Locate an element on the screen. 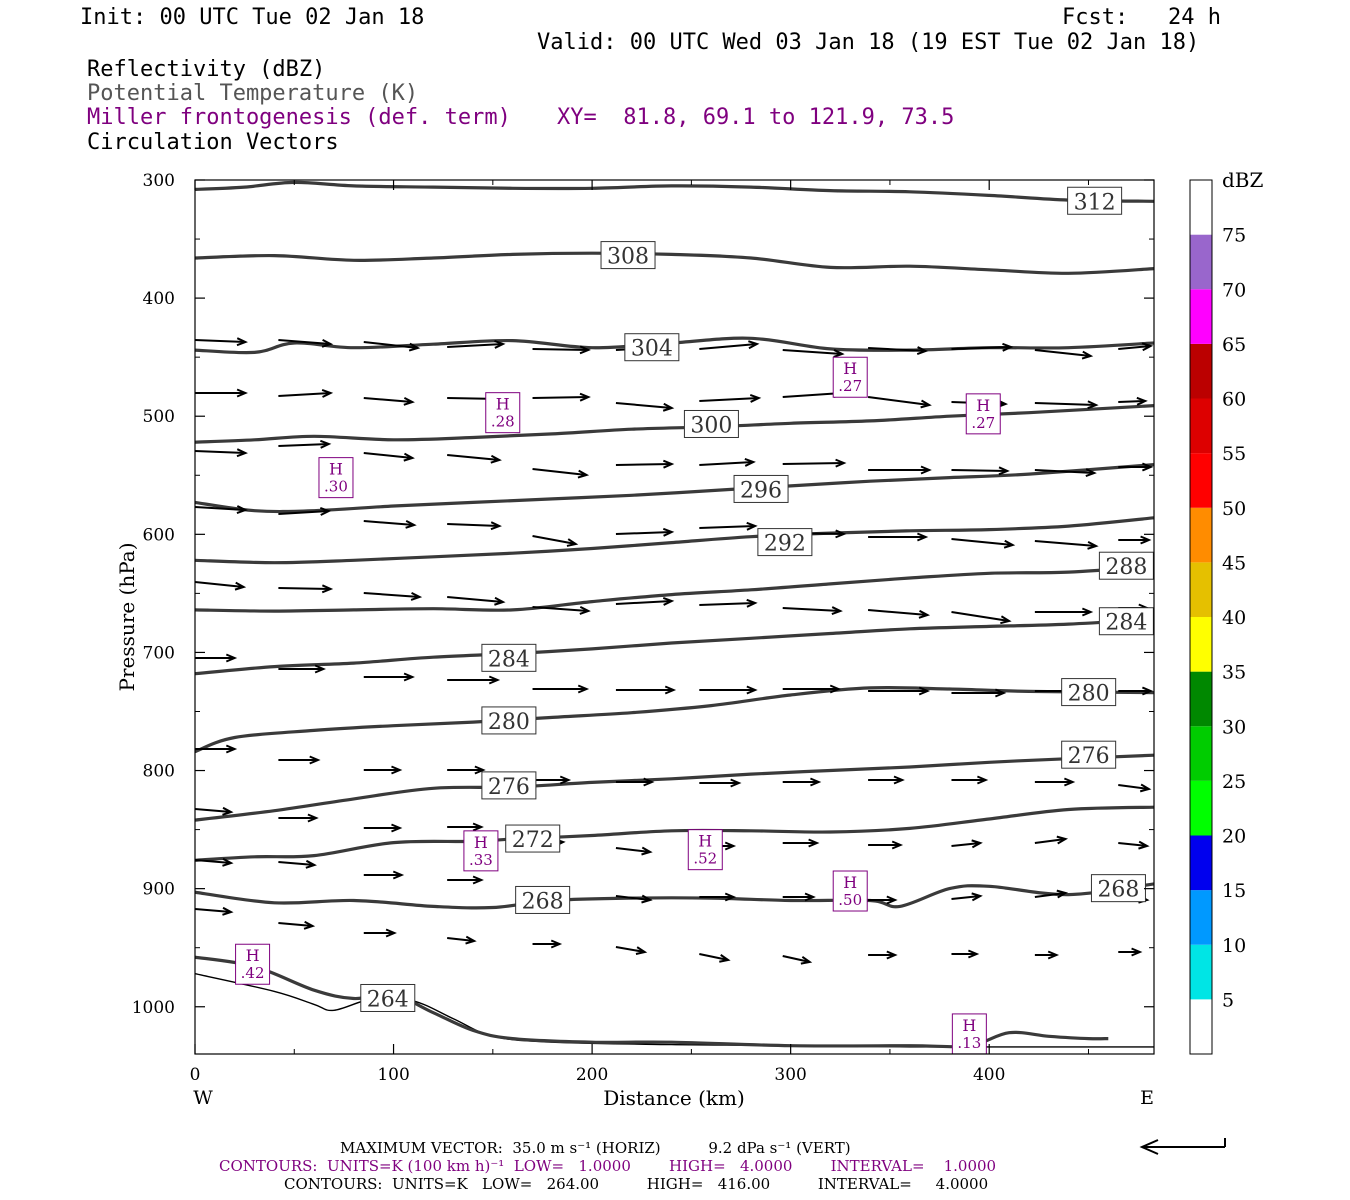 This screenshot has height=1200, width=1350. colorbar-level-label: 55 is located at coordinates (1234, 454).